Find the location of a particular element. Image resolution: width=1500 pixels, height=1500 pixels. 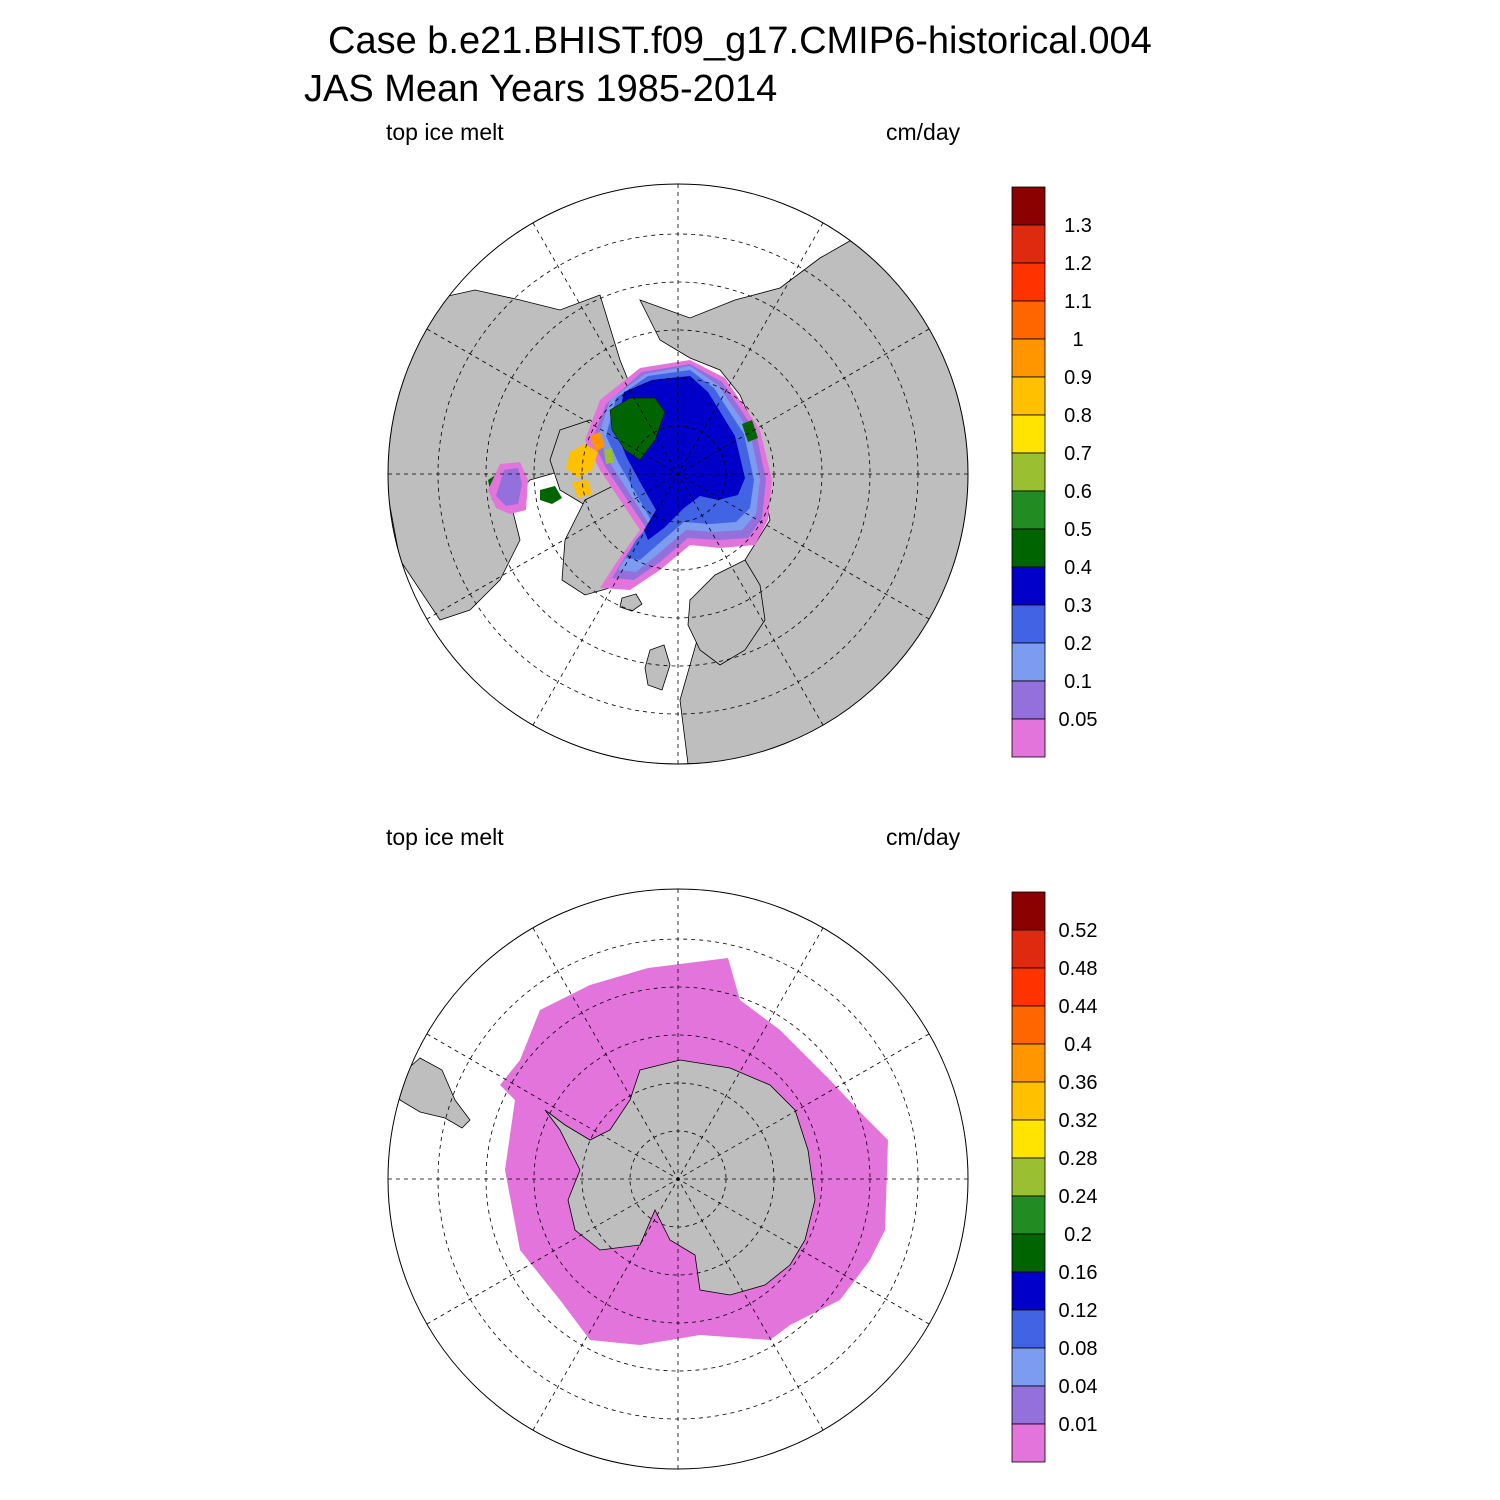

antarctica-land is located at coordinates (680, 1177).